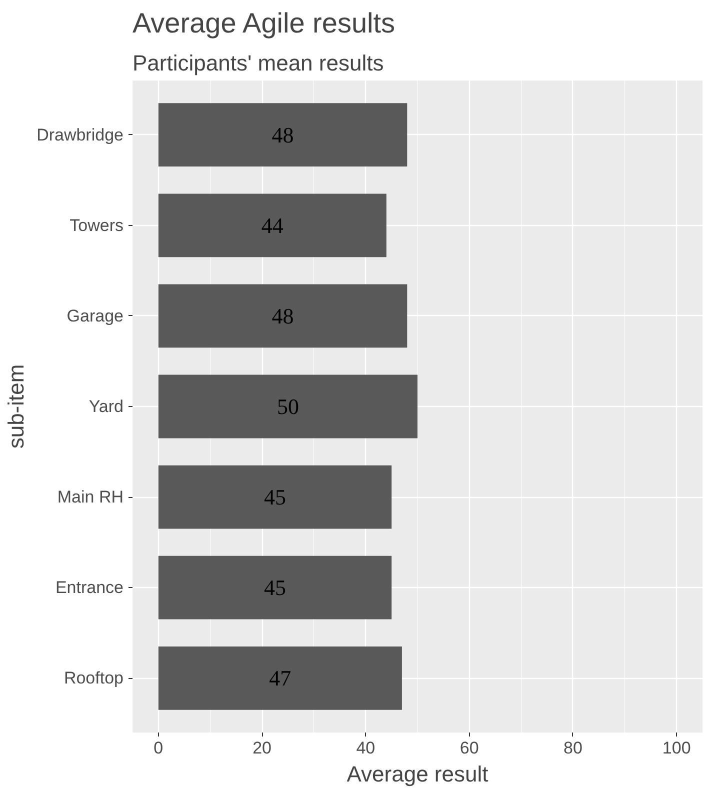  I want to click on x-axis-title: Average result, so click(417, 774).